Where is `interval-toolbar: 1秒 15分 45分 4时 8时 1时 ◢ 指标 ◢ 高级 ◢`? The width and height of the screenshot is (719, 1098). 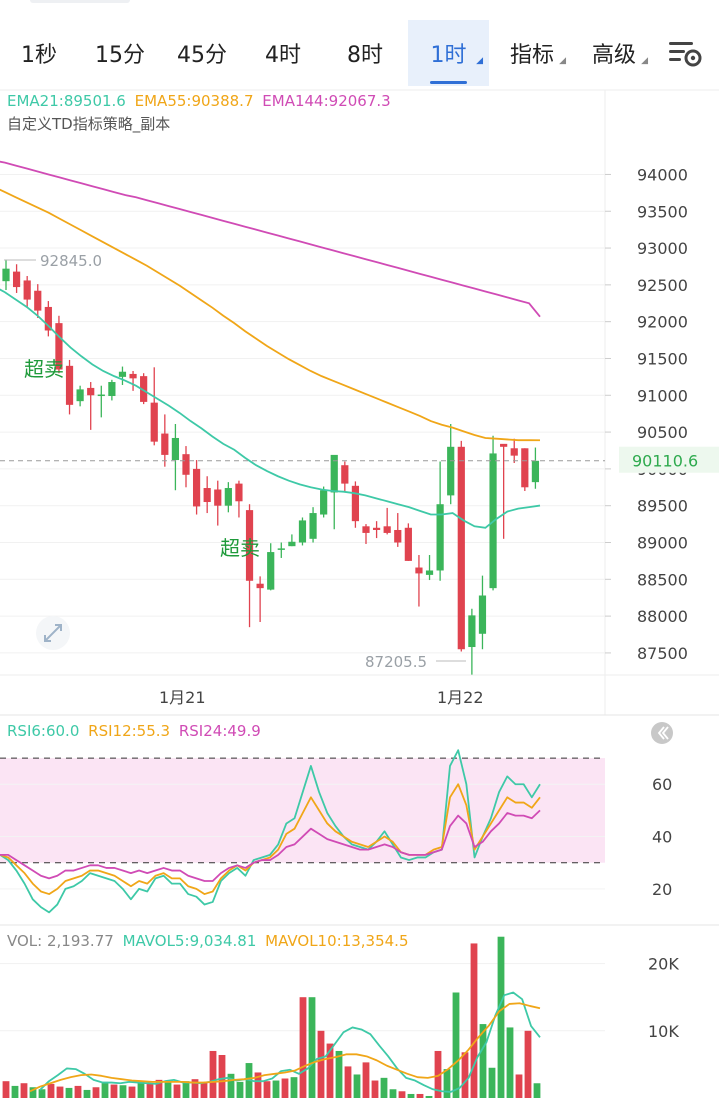
interval-toolbar: 1秒 15分 45分 4时 8时 1时 ◢ 指标 ◢ 高级 ◢ is located at coordinates (359, 45).